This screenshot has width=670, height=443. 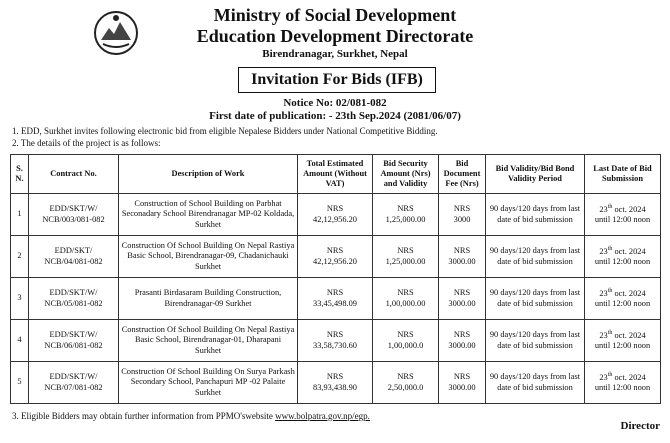 What do you see at coordinates (19, 214) in the screenshot?
I see `serial-number: 1` at bounding box center [19, 214].